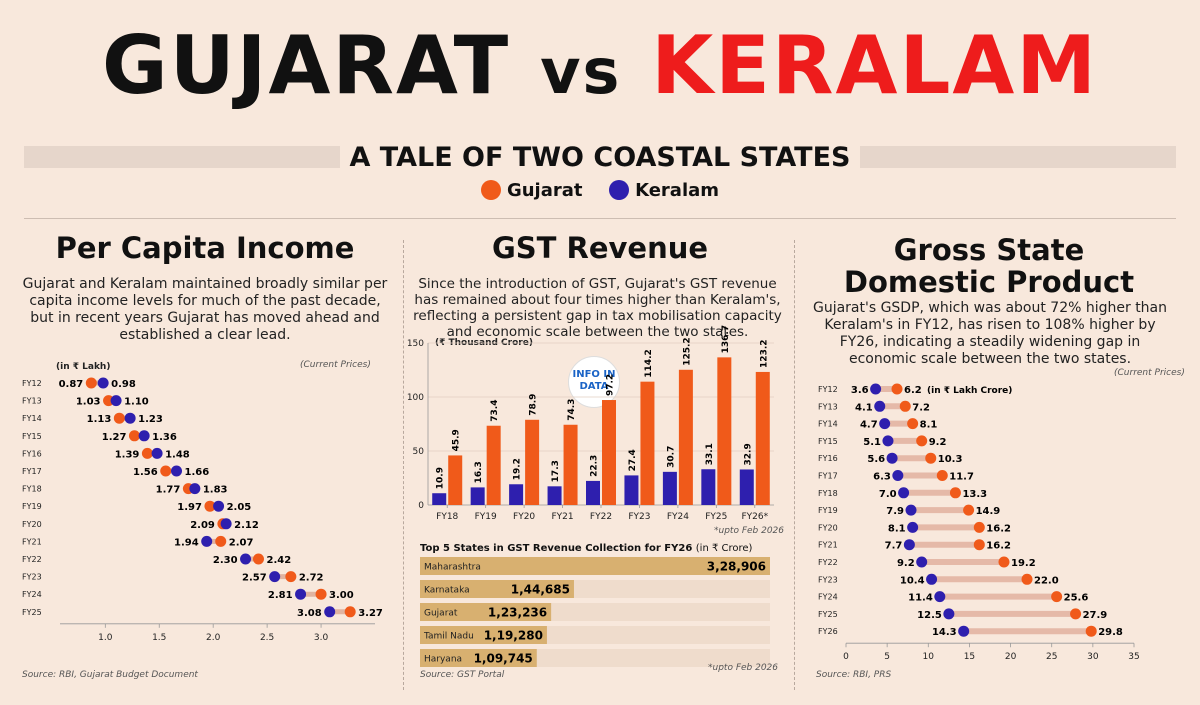 This screenshot has height=705, width=1200. What do you see at coordinates (1110, 632) in the screenshot?
I see `gsdp-gujarat-value-label: 29.8` at bounding box center [1110, 632].